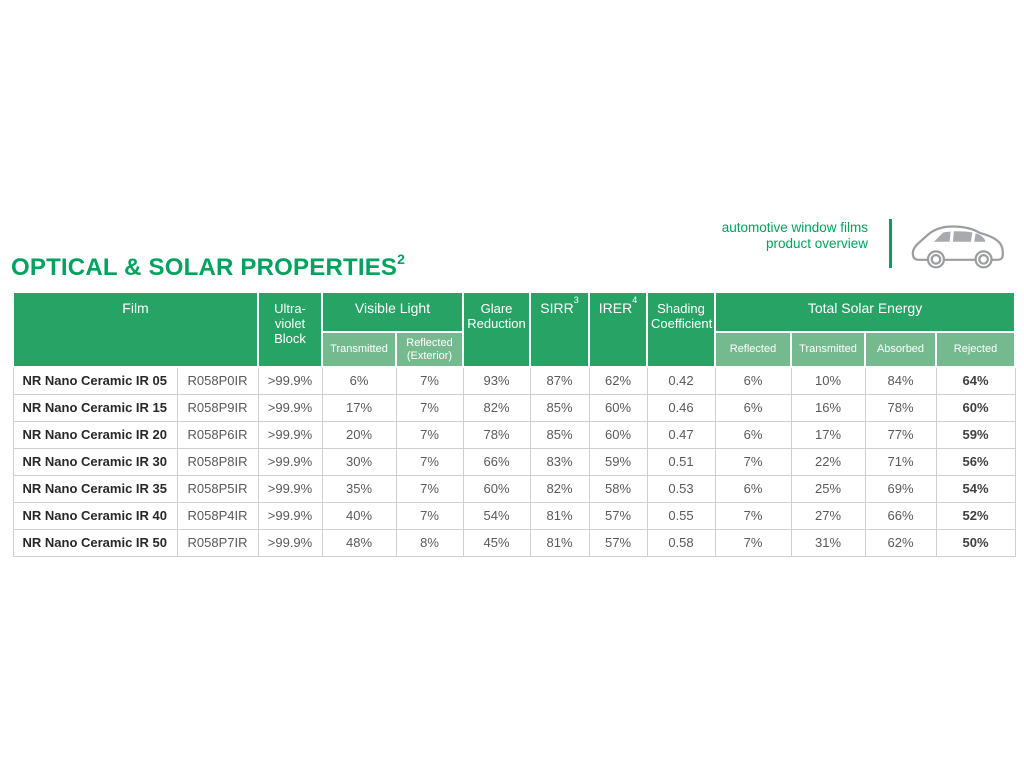 The image size is (1024, 768). What do you see at coordinates (359, 542) in the screenshot?
I see `vl-transmitted-cell: 48%` at bounding box center [359, 542].